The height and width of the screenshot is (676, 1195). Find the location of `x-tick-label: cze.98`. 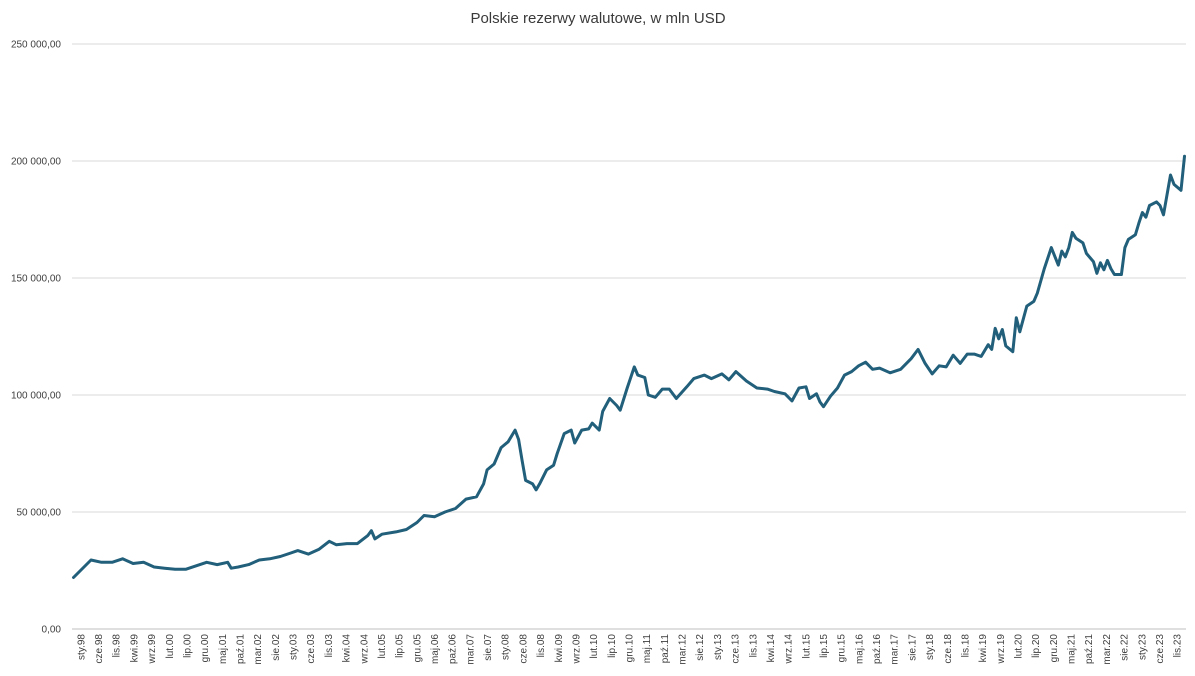

x-tick-label: cze.98 is located at coordinates (99, 649).